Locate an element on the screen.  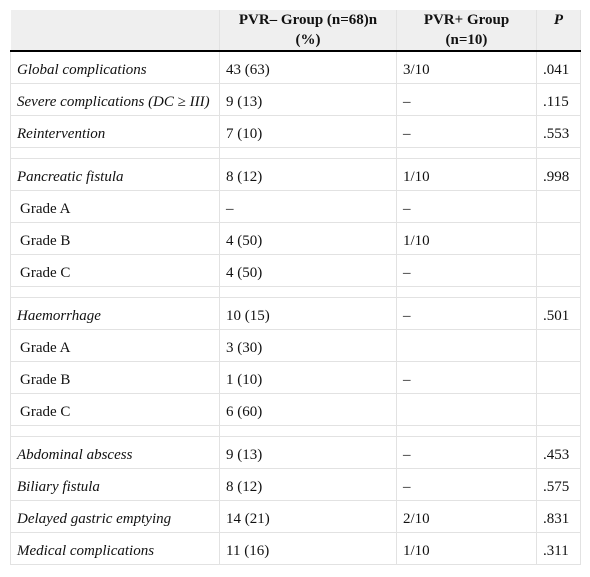
table-row: Medical complications 11 (16) 1/10.311 is located at coordinates (295, 548).